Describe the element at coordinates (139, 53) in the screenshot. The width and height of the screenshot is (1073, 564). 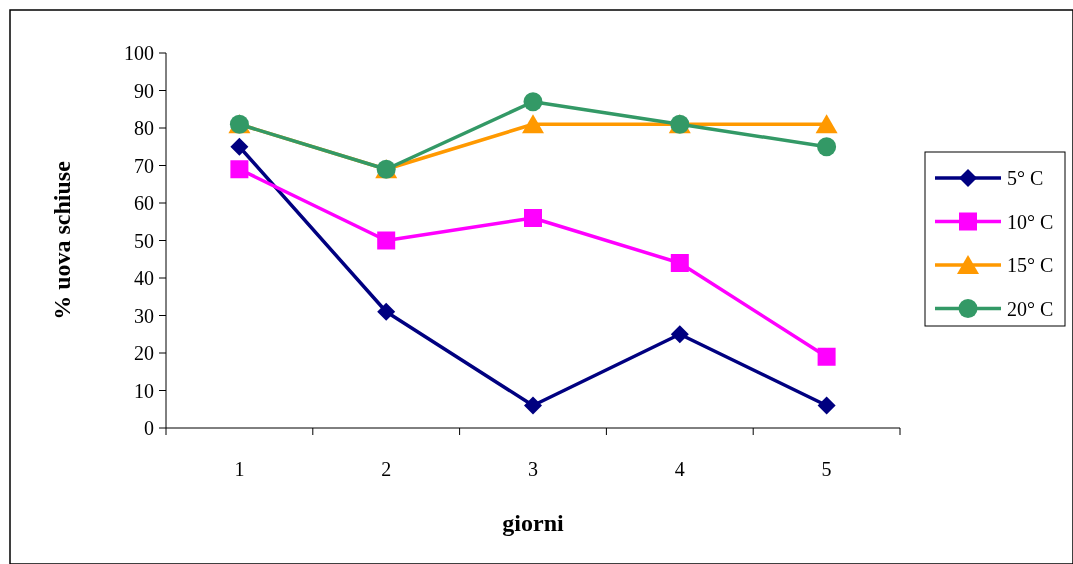
I see `y-tick-label: 100` at that location.